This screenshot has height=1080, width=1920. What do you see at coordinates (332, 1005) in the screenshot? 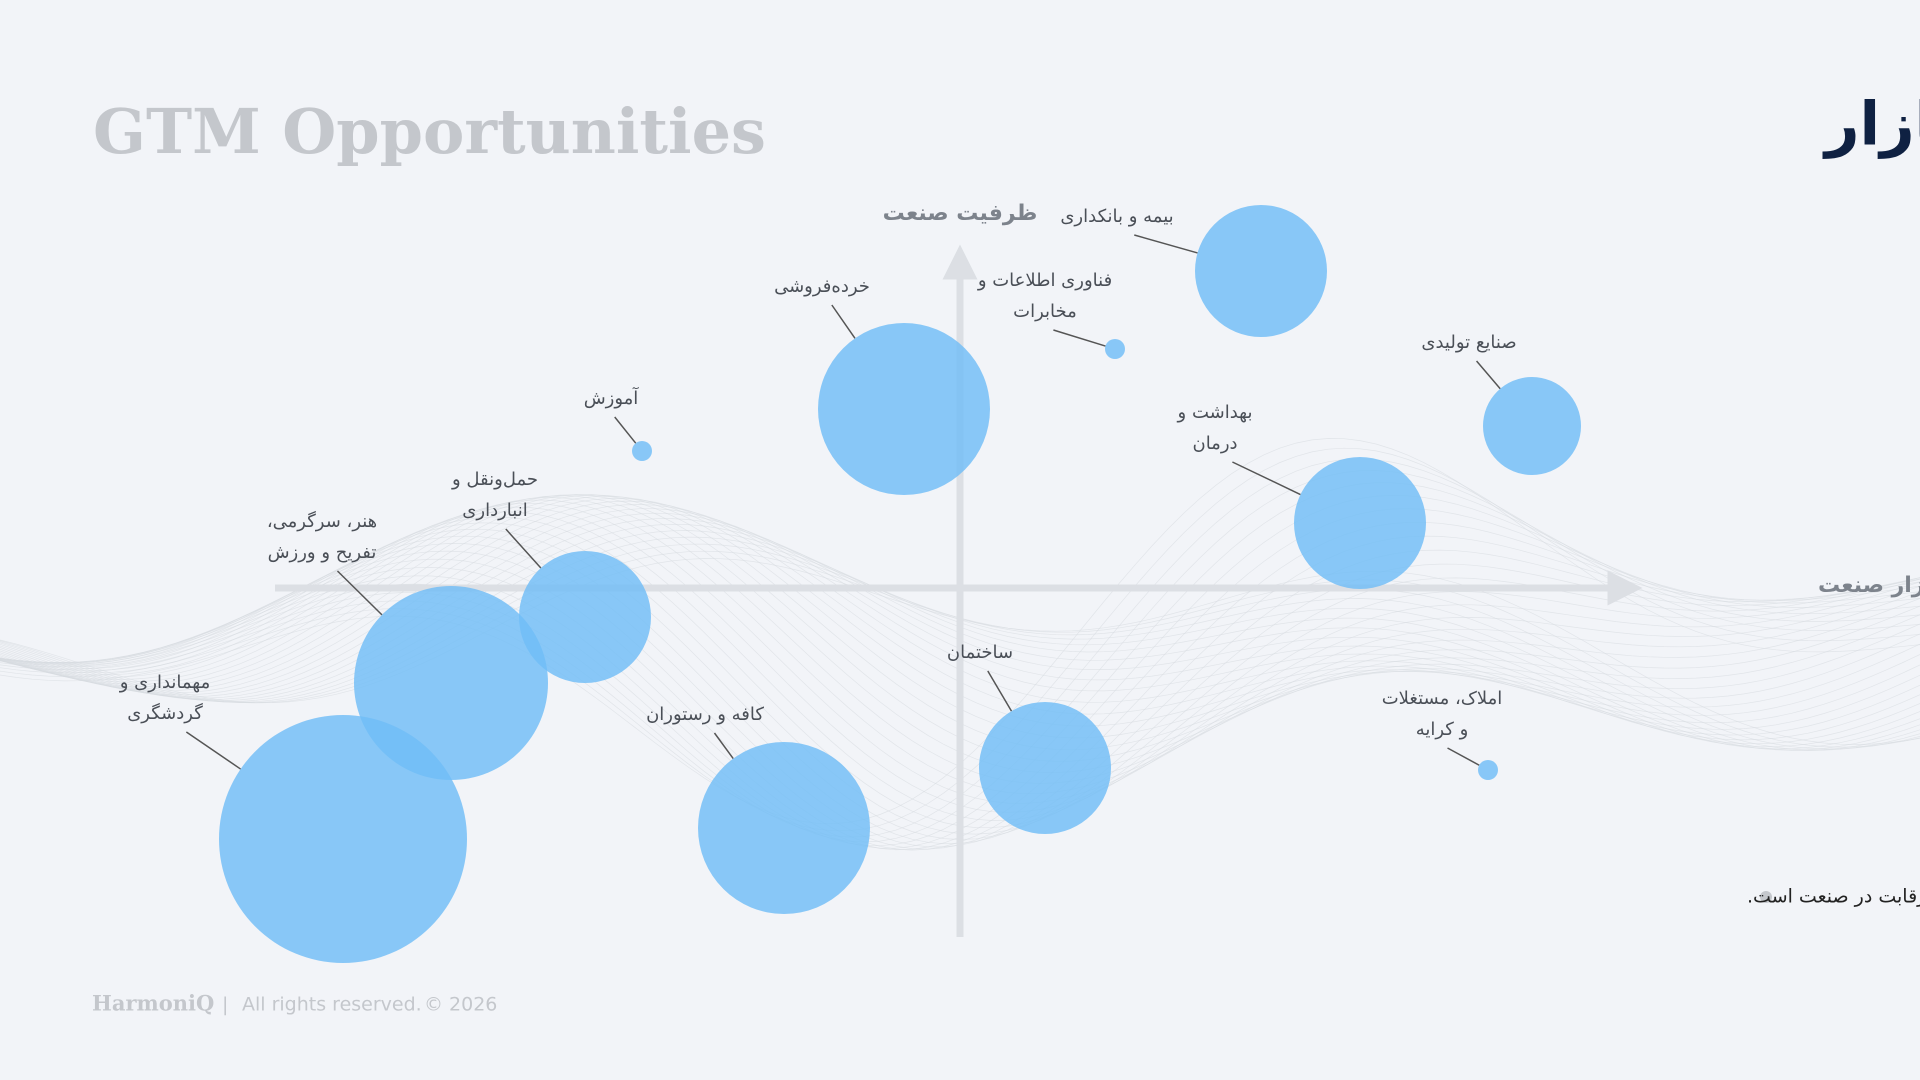
I see `footer-rights: All rights reserved.` at bounding box center [332, 1005].